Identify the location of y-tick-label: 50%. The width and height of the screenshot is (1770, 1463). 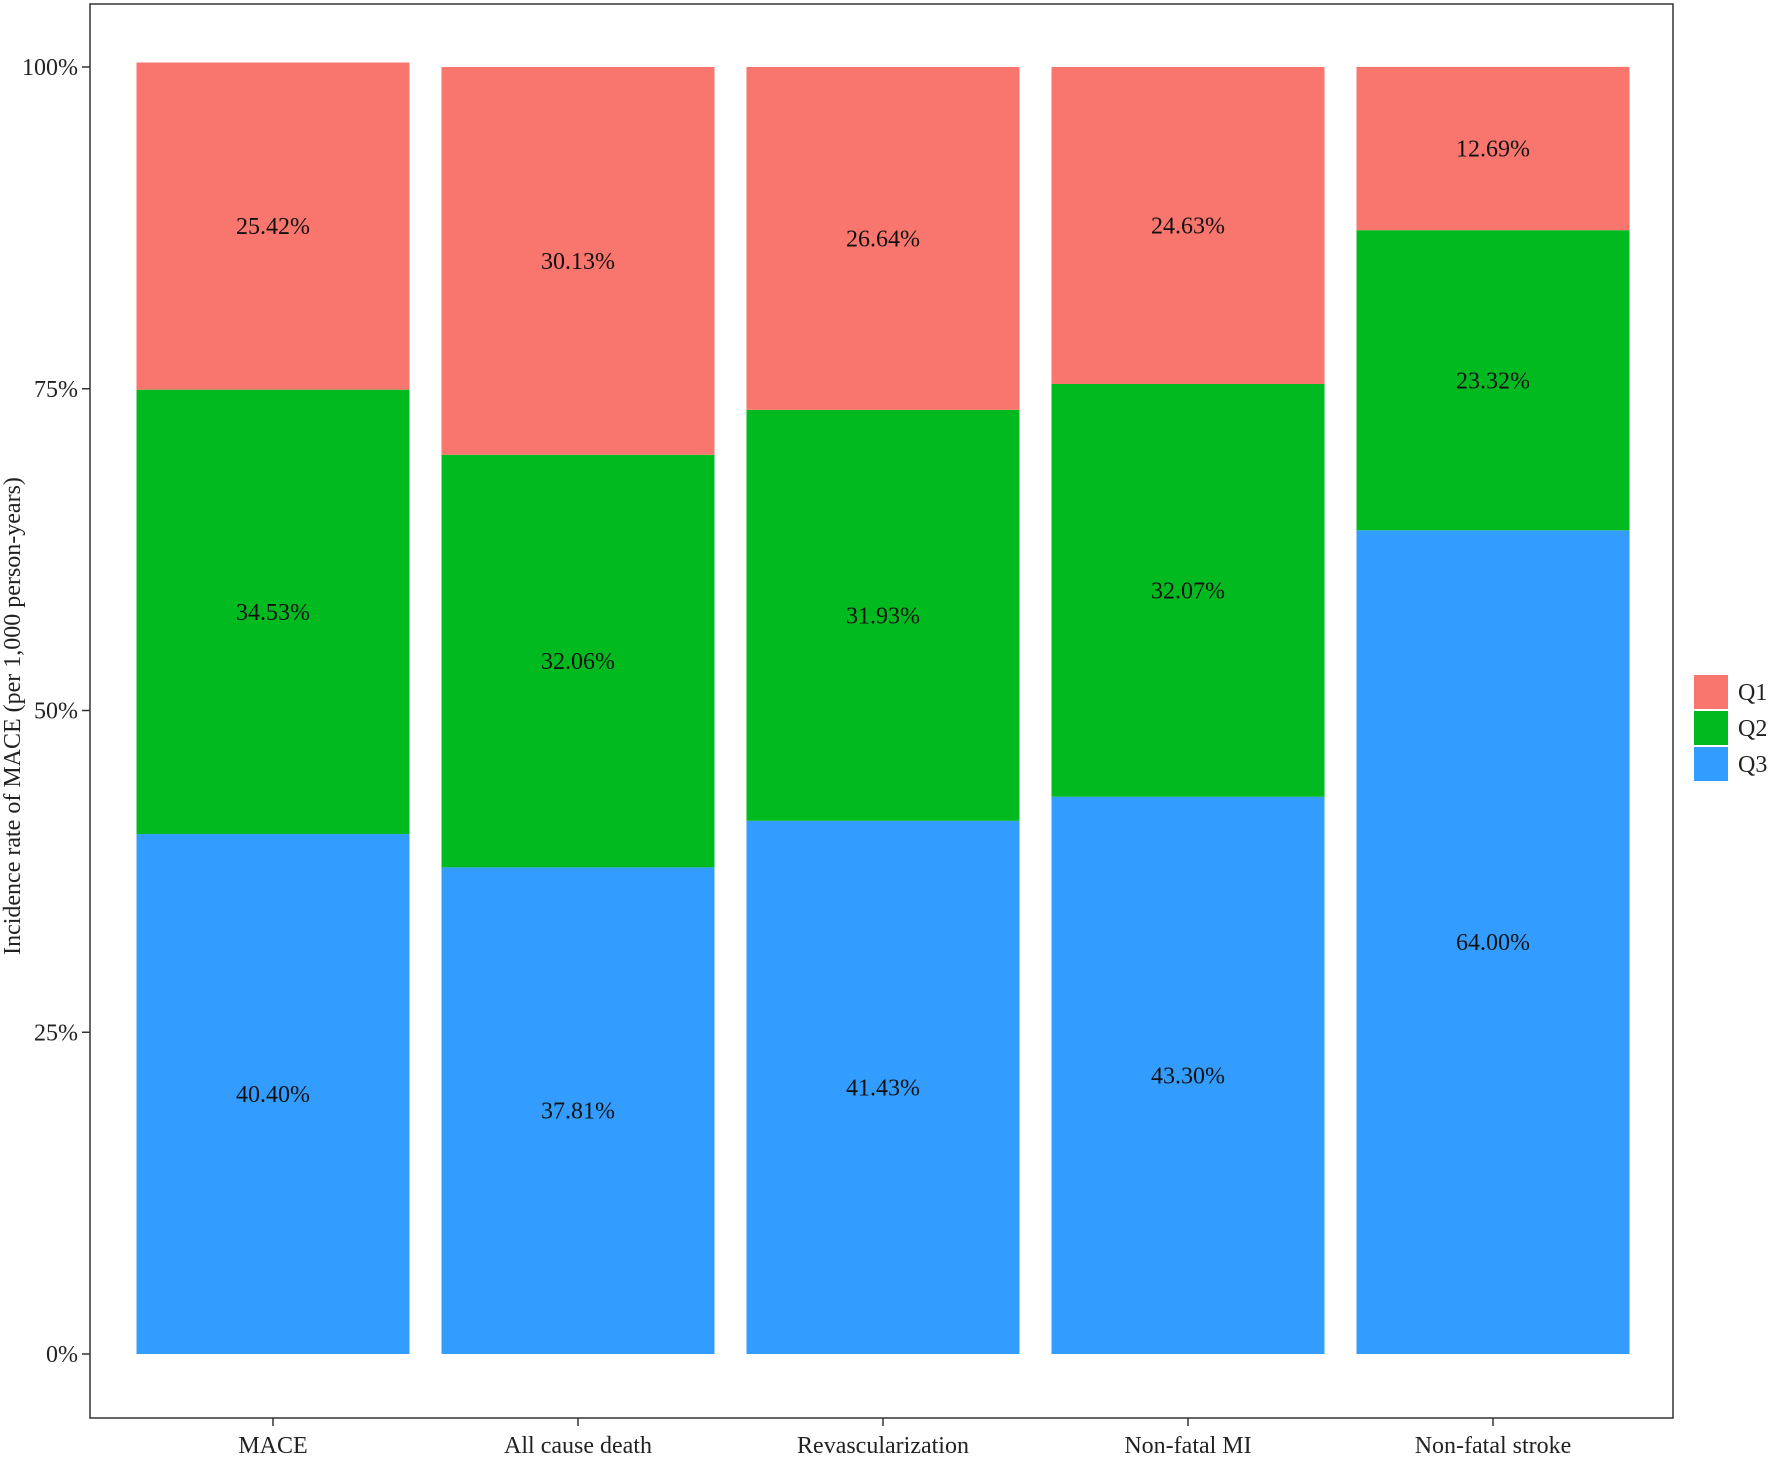
(56, 712).